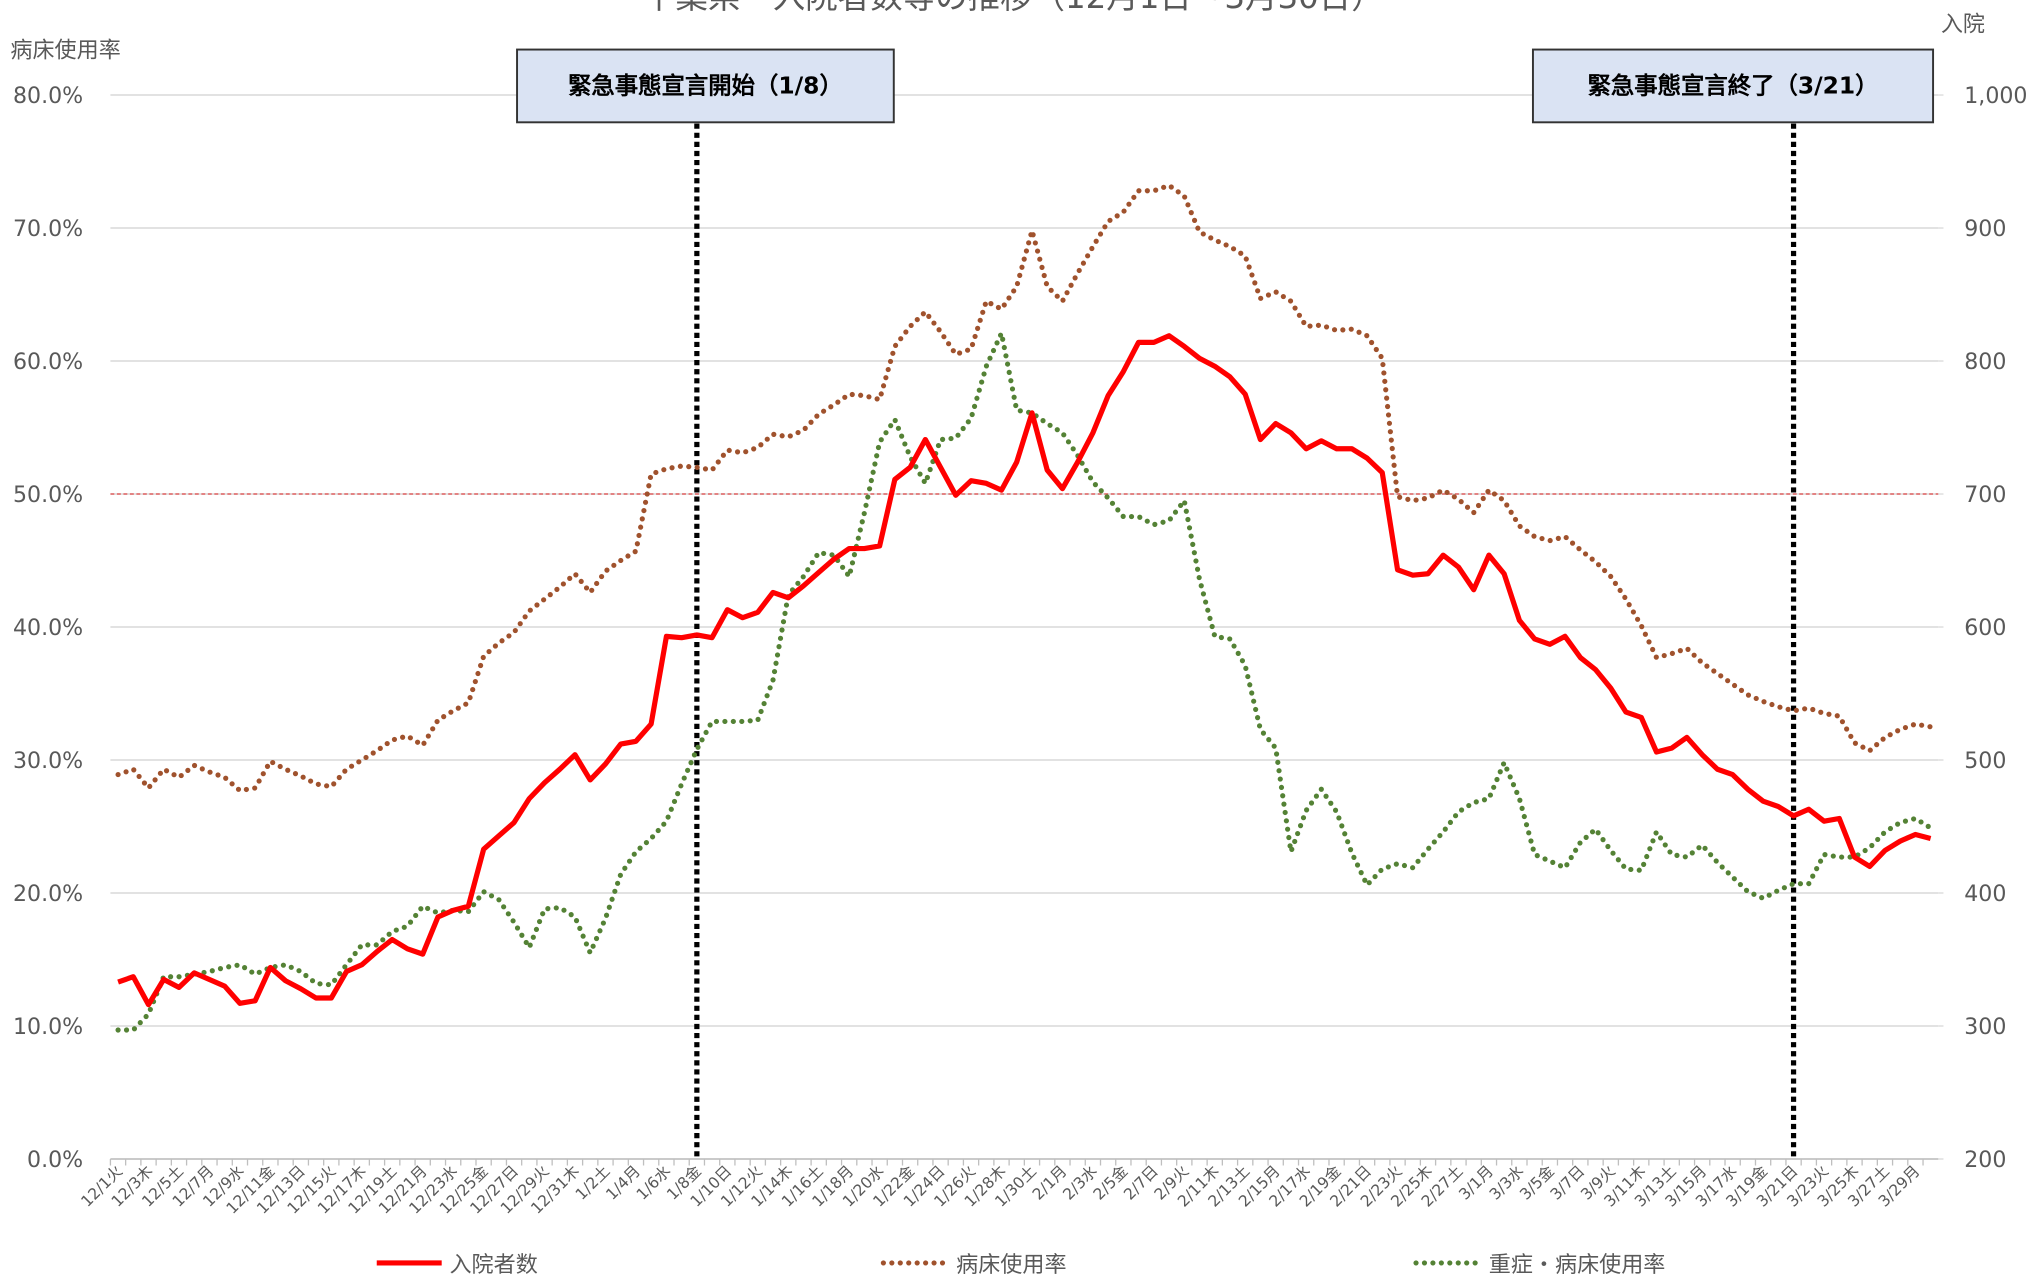 This screenshot has width=2037, height=1280. What do you see at coordinates (48, 495) in the screenshot?
I see `y-tick-label: 50.0%` at bounding box center [48, 495].